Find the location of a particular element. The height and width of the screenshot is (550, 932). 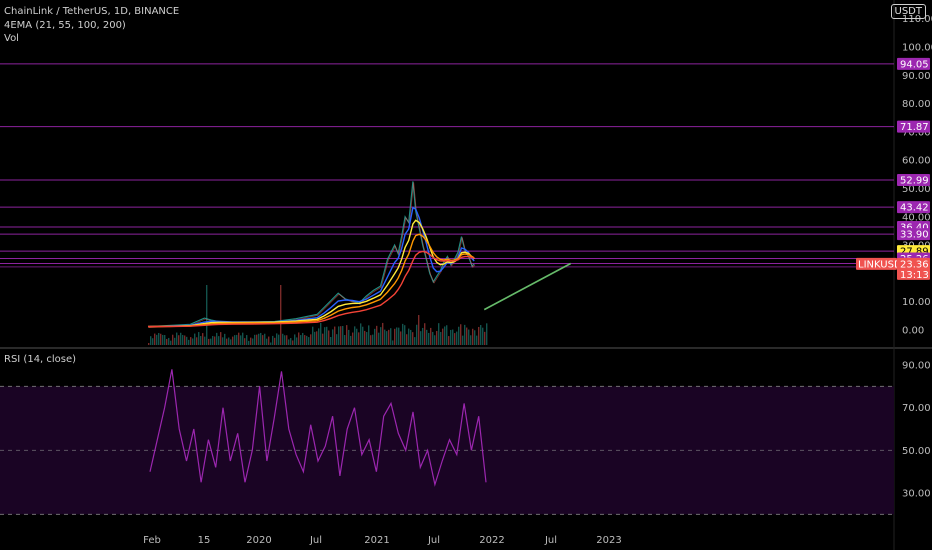

price-tick-label: 70.00 is located at coordinates (916, 132).